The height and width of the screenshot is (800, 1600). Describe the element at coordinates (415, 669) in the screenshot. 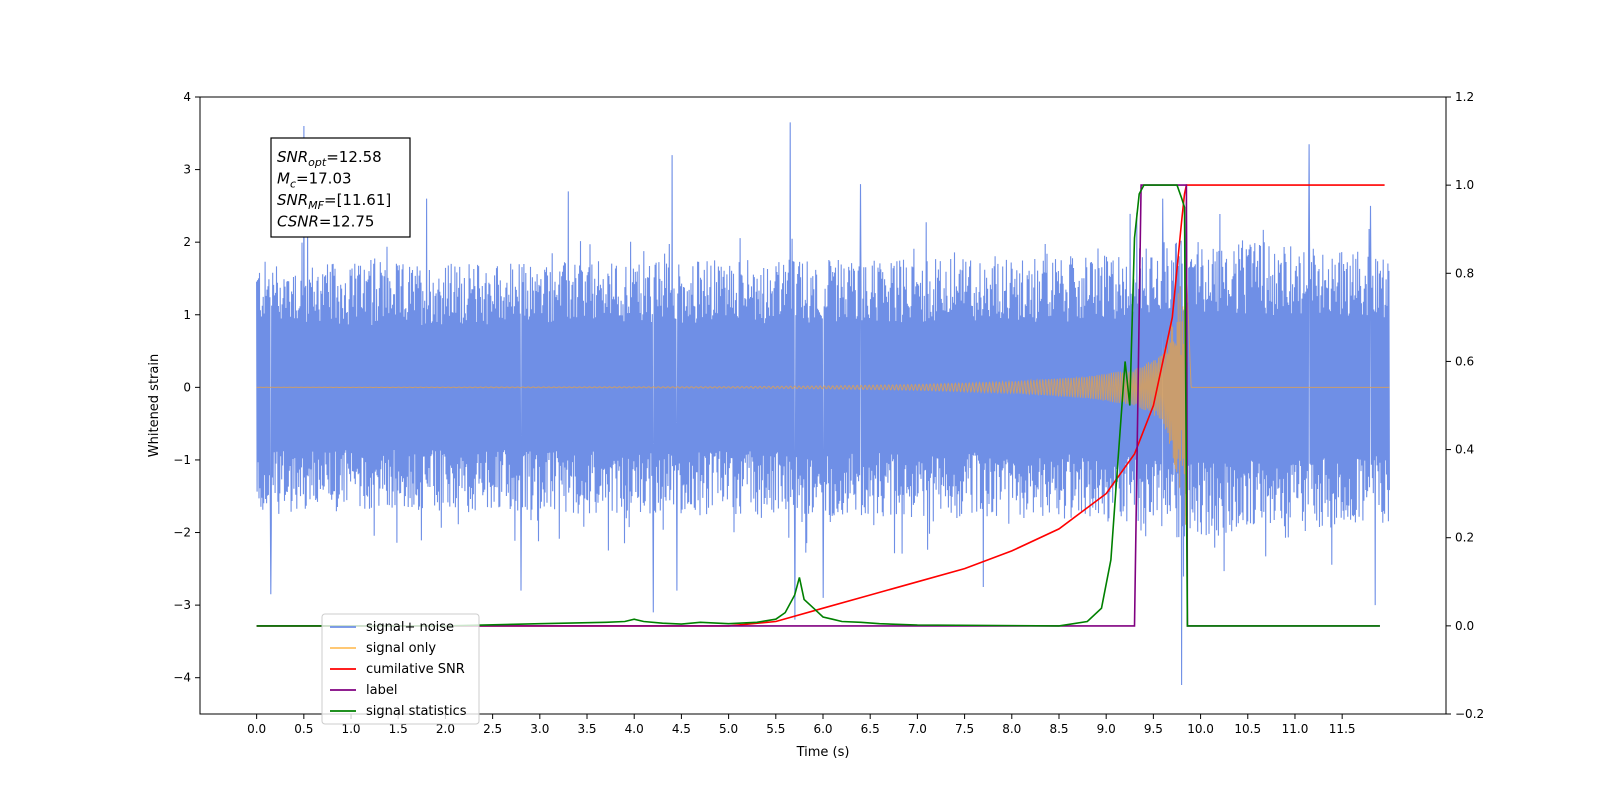

I see `legend-label: cumilative SNR` at that location.